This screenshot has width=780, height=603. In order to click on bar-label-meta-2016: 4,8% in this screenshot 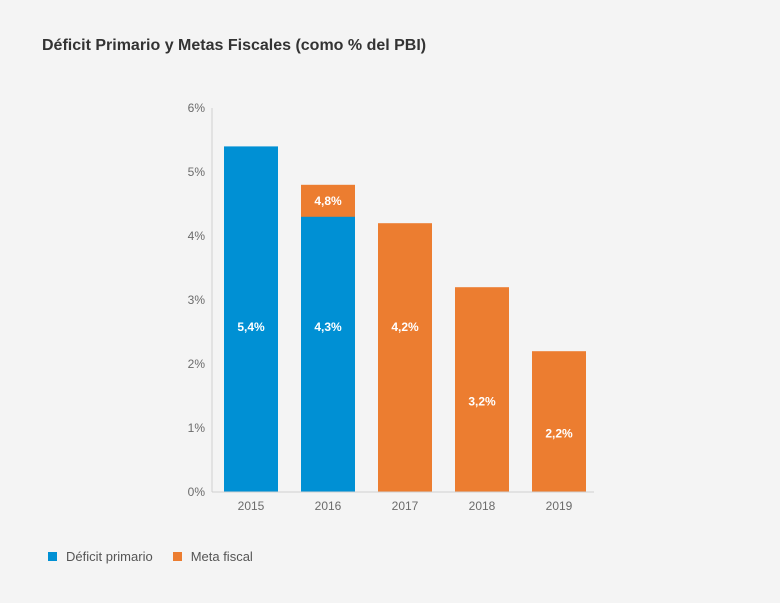, I will do `click(328, 201)`.